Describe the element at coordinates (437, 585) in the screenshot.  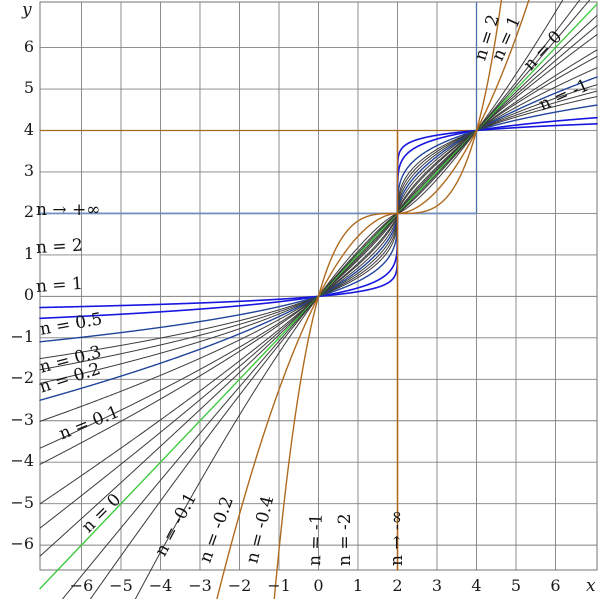
I see `x-axis-tick-label: 3` at that location.